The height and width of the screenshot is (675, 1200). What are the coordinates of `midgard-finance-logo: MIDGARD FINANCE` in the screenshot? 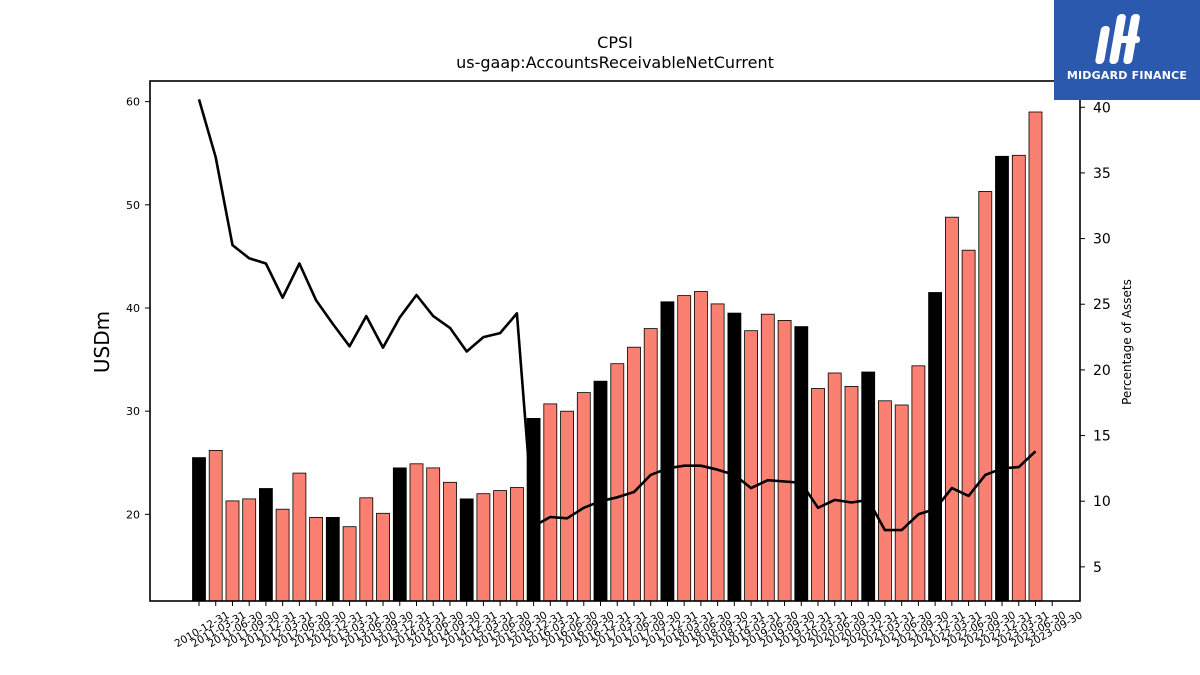 It's located at (1127, 50).